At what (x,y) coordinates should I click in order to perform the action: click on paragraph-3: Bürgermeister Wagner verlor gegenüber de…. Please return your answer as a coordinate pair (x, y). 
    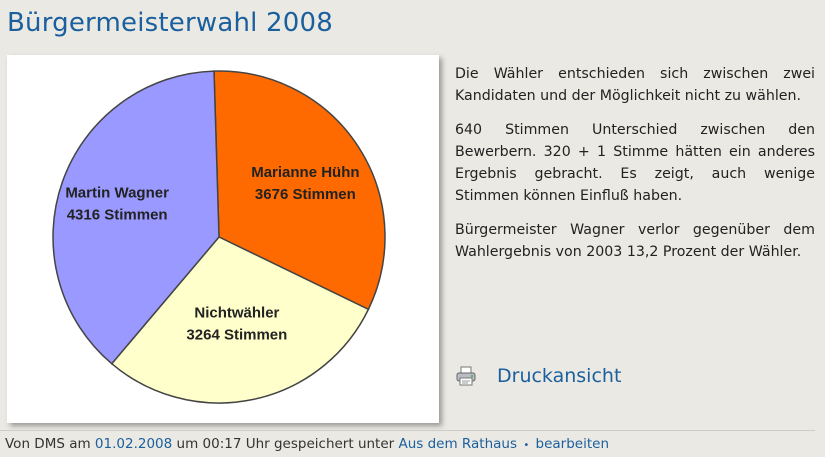
    Looking at the image, I should click on (635, 241).